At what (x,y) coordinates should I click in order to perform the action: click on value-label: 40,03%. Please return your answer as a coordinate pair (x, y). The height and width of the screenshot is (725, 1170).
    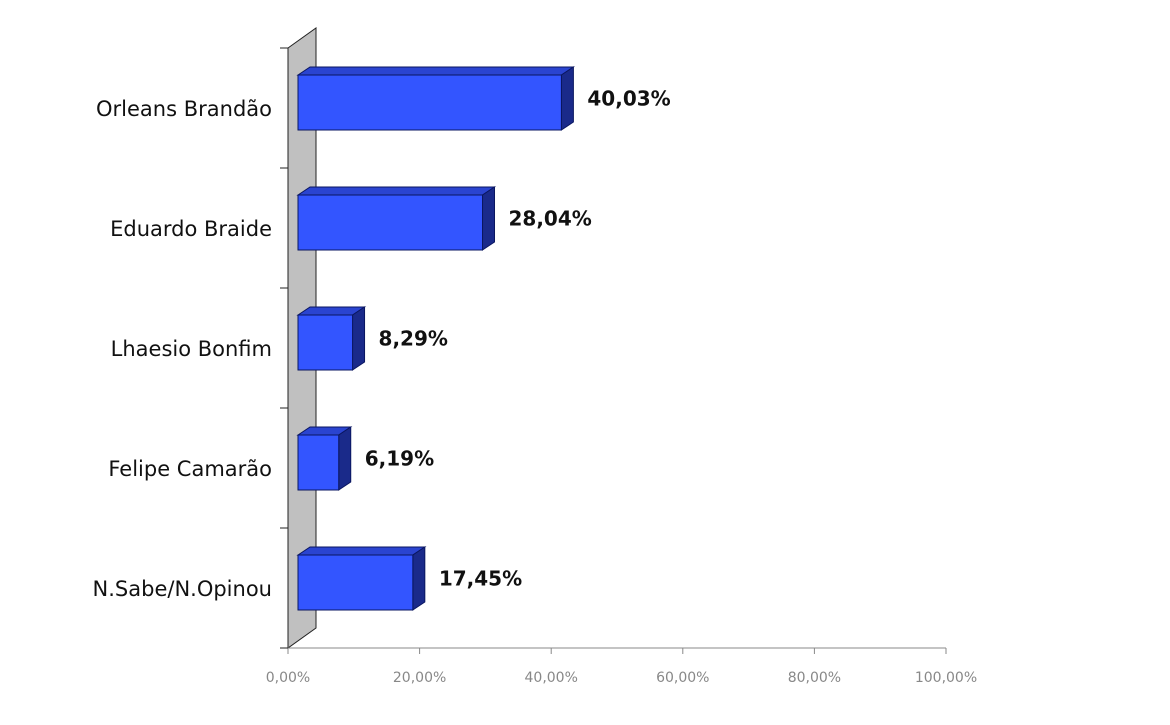
    Looking at the image, I should click on (628, 99).